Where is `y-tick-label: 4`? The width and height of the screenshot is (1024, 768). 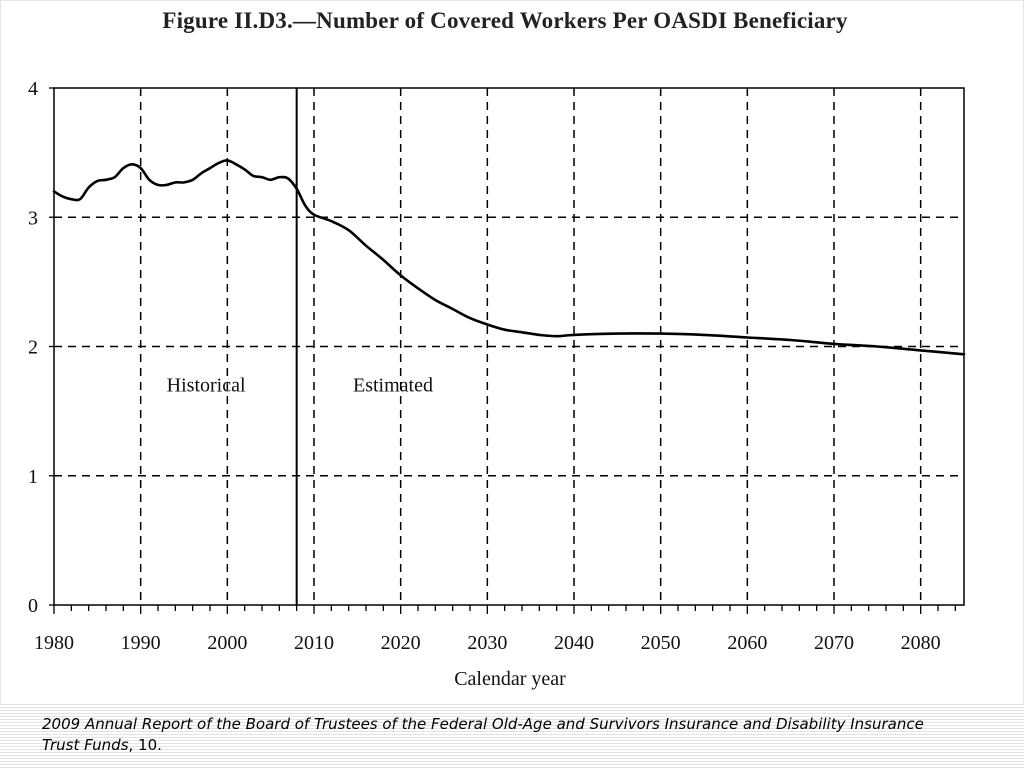
y-tick-label: 4 is located at coordinates (33, 89).